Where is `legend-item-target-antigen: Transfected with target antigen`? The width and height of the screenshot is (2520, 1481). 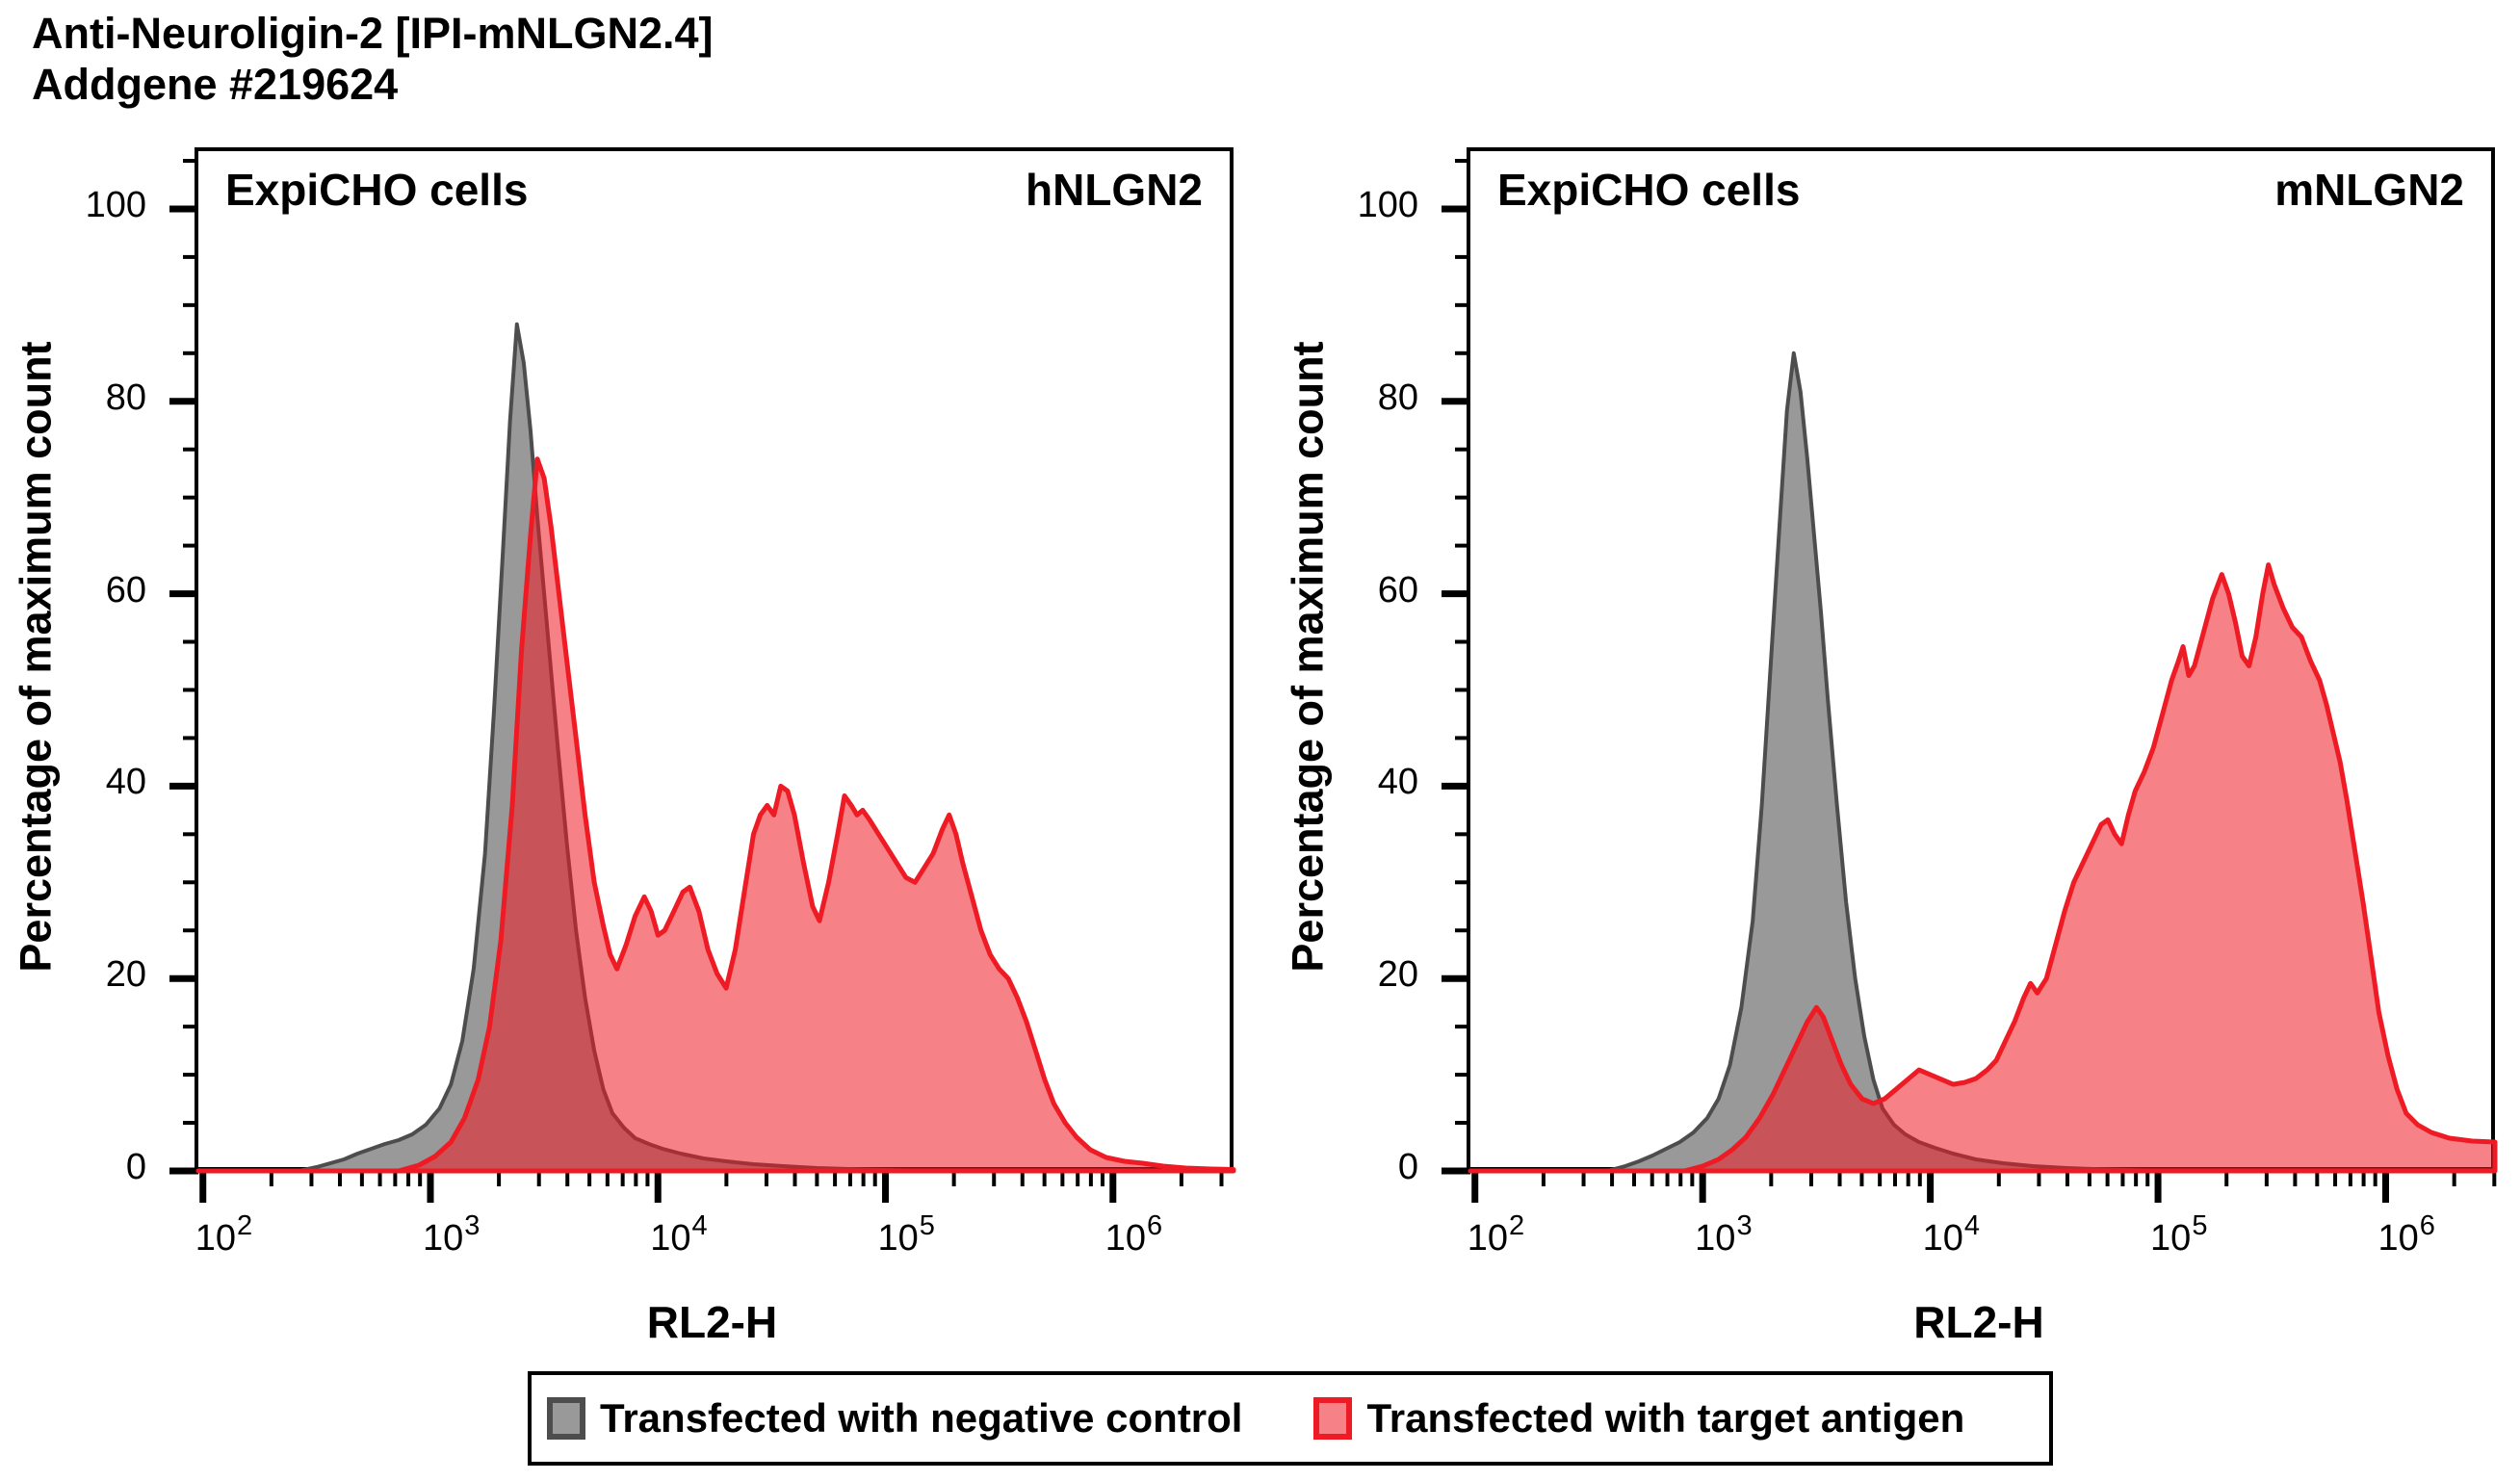
legend-item-target-antigen: Transfected with target antigen is located at coordinates (1638, 1419).